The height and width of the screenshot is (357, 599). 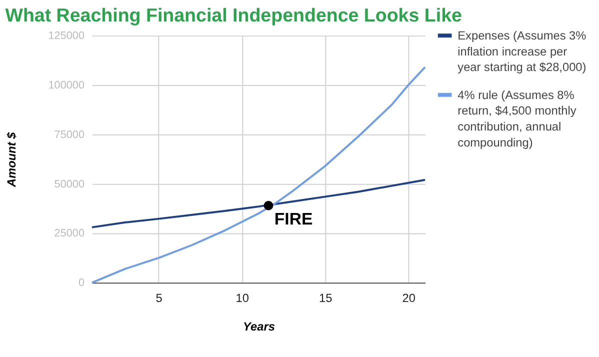 I want to click on x-tick-label: 20, so click(x=409, y=297).